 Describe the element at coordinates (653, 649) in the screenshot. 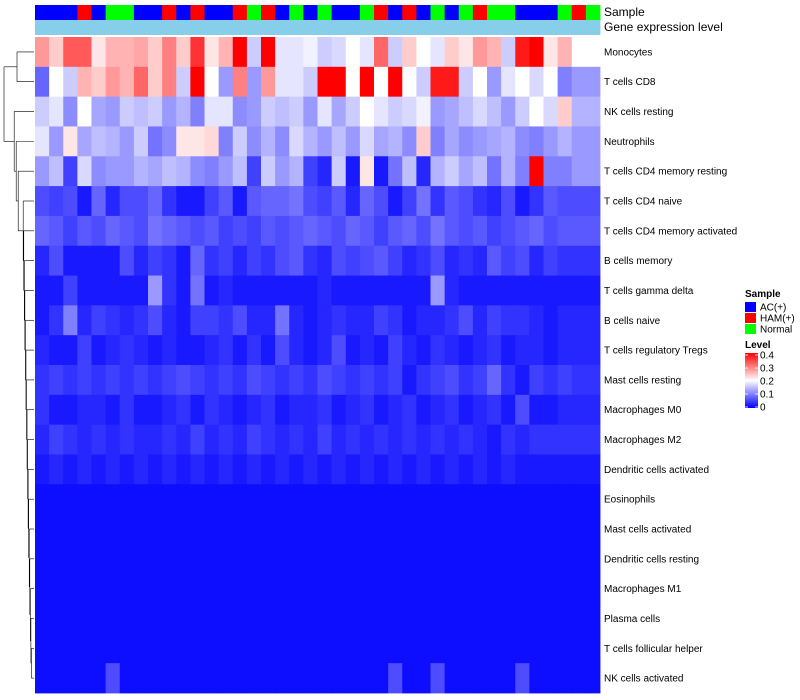

I see `row-label: T cells follicular helper` at that location.